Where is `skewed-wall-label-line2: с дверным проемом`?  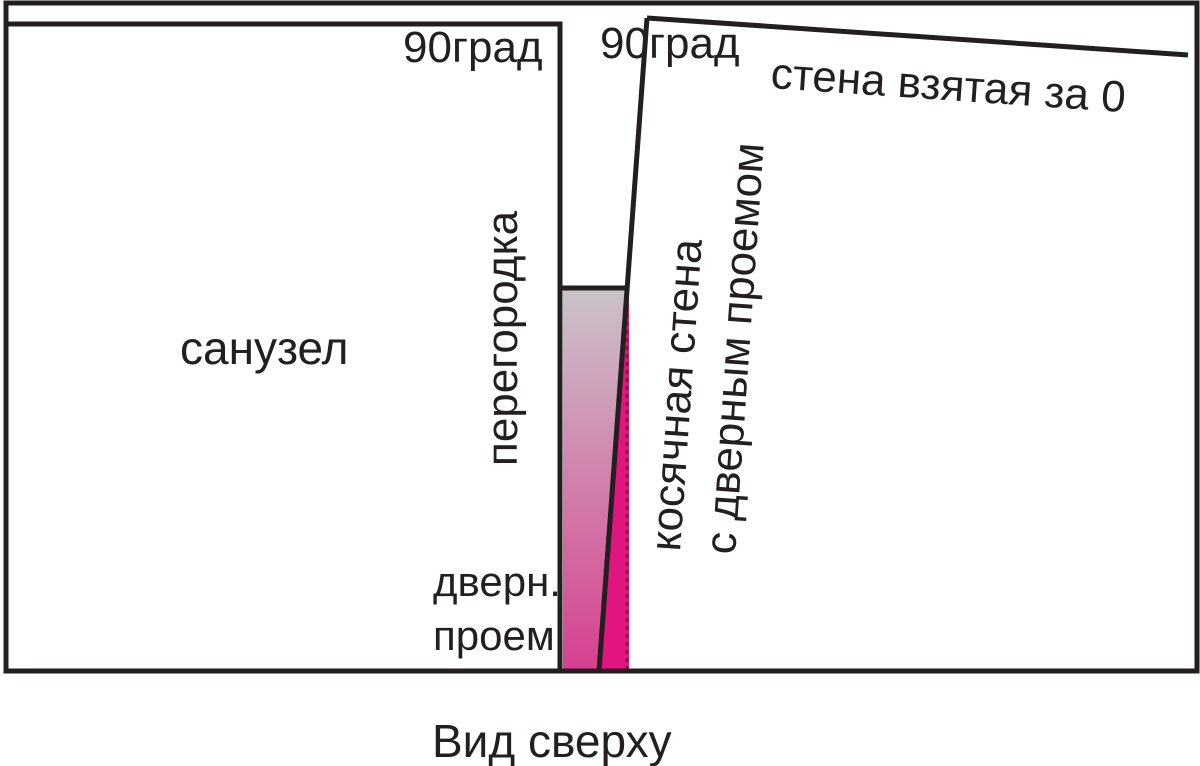 skewed-wall-label-line2: с дверным проемом is located at coordinates (735, 348).